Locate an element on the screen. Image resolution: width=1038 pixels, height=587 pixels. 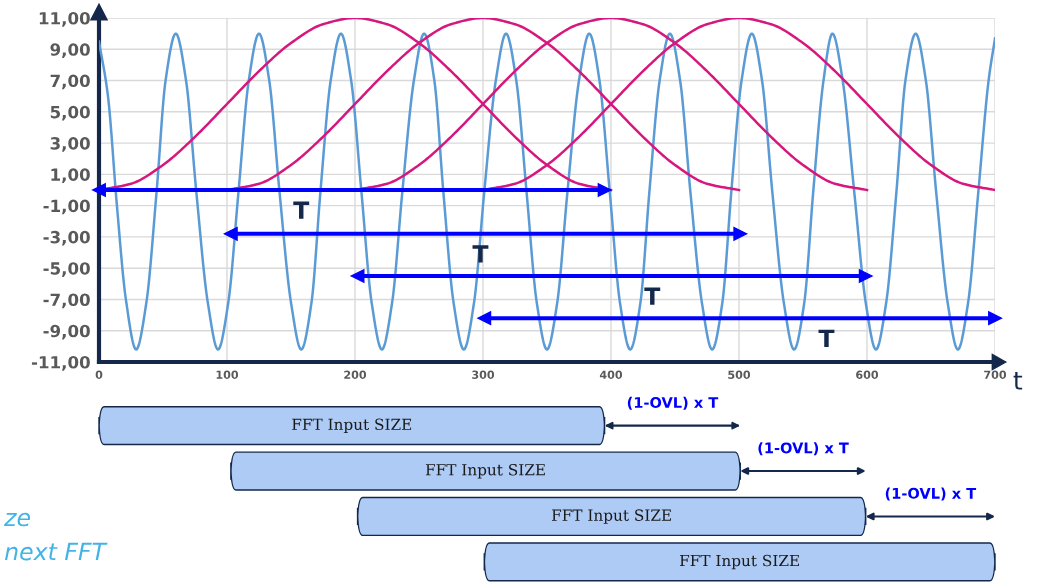
y-tick-label: 3,00 is located at coordinates (70, 144).